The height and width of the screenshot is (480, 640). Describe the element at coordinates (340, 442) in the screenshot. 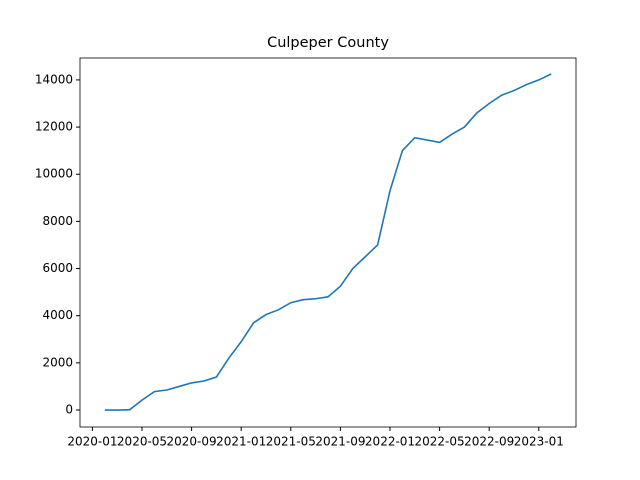

I see `x-tick-label: 2021-09` at that location.